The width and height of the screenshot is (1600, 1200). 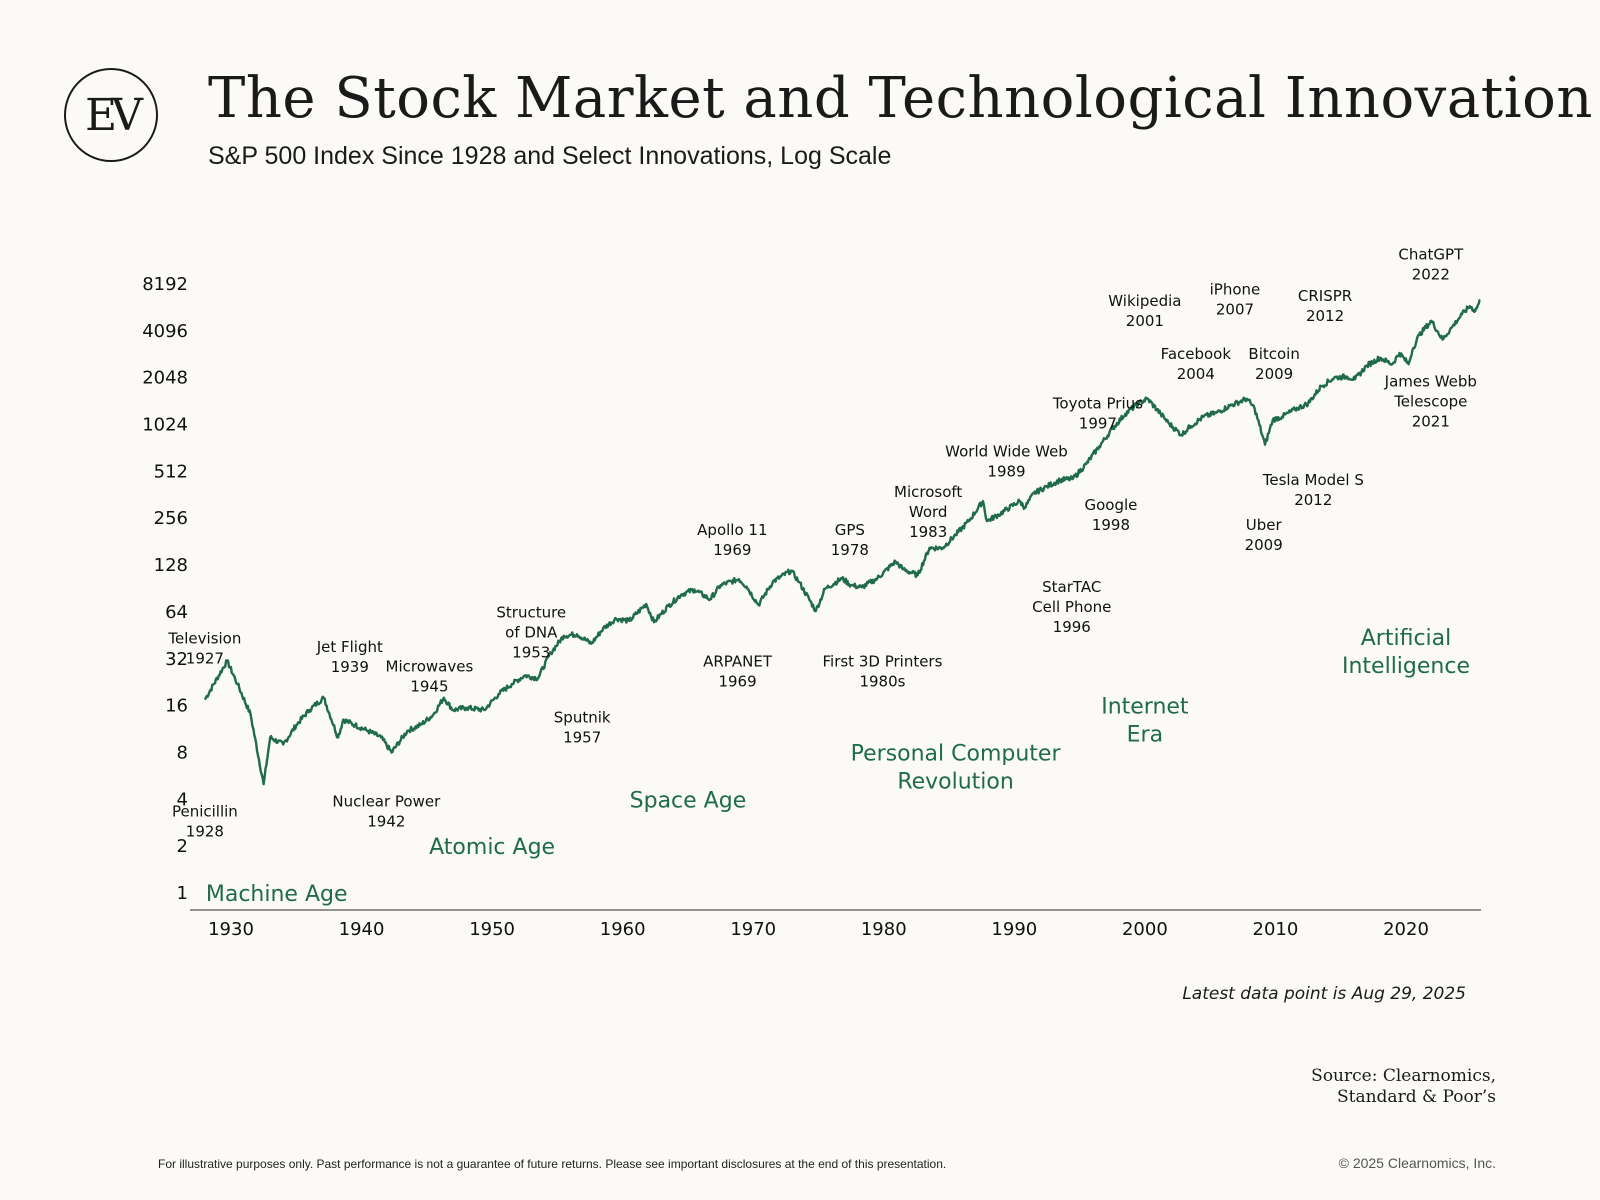 I want to click on x-tick-label: 1980, so click(x=884, y=929).